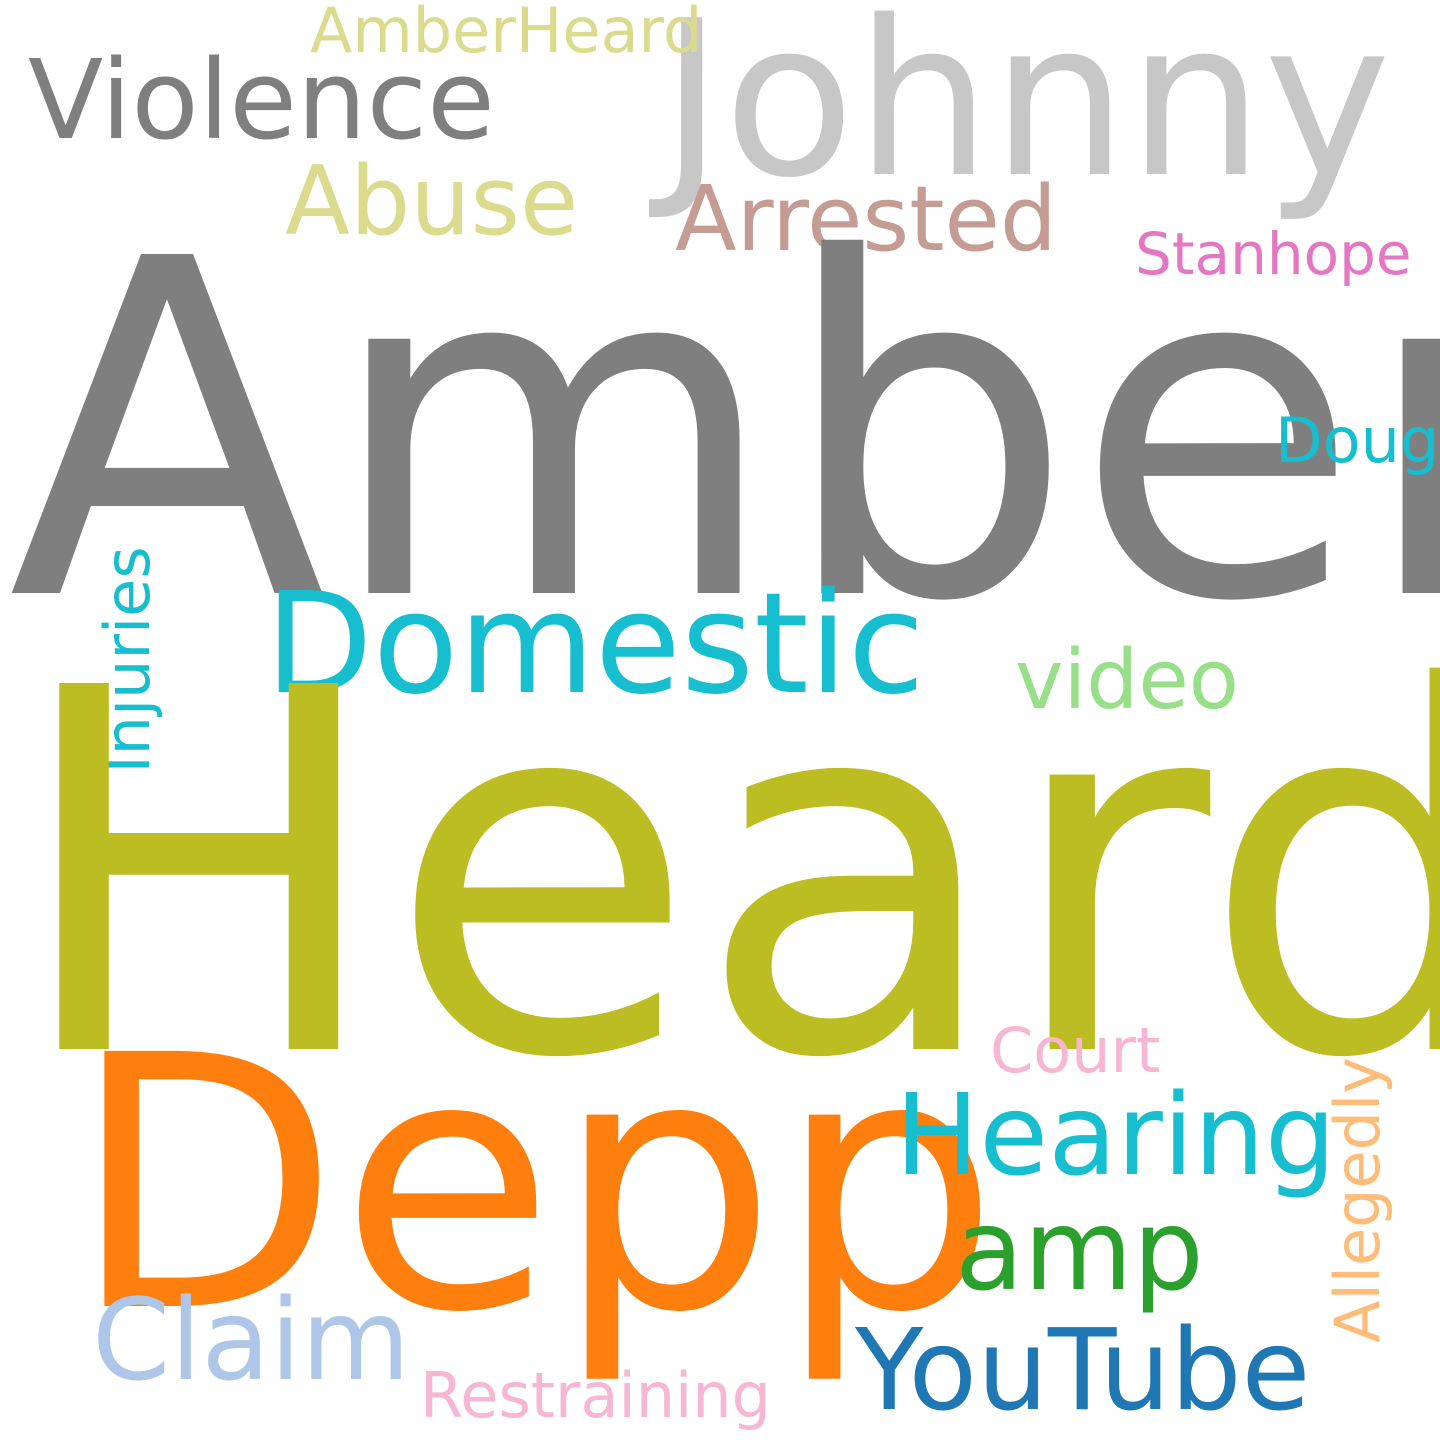  What do you see at coordinates (1025, 112) in the screenshot?
I see `word-johnny: Johnny` at bounding box center [1025, 112].